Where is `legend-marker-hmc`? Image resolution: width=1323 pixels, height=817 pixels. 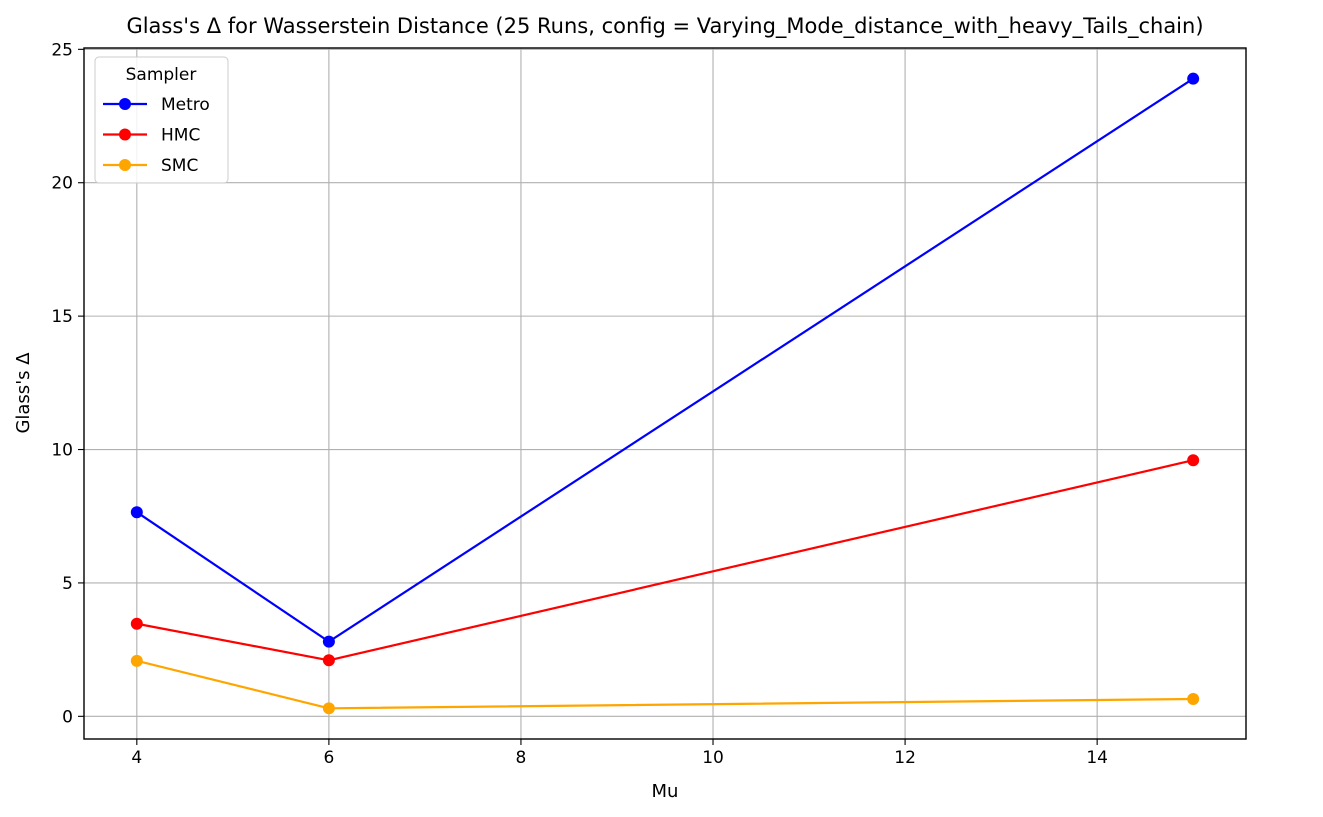 legend-marker-hmc is located at coordinates (125, 134).